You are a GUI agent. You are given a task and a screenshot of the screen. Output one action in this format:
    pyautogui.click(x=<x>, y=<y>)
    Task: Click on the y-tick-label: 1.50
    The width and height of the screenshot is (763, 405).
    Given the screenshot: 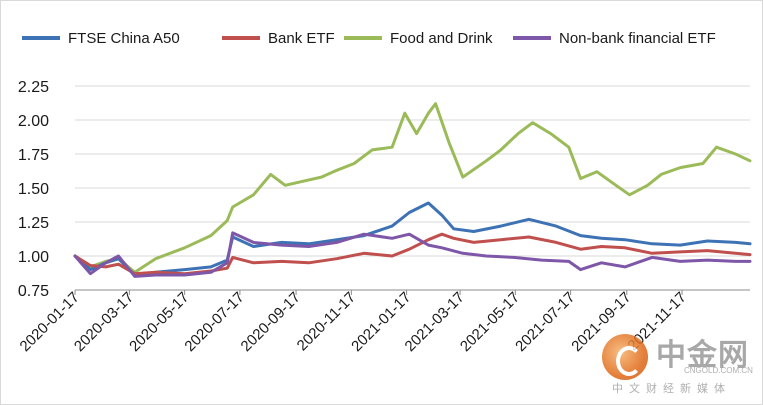 What is the action you would take?
    pyautogui.click(x=33, y=189)
    